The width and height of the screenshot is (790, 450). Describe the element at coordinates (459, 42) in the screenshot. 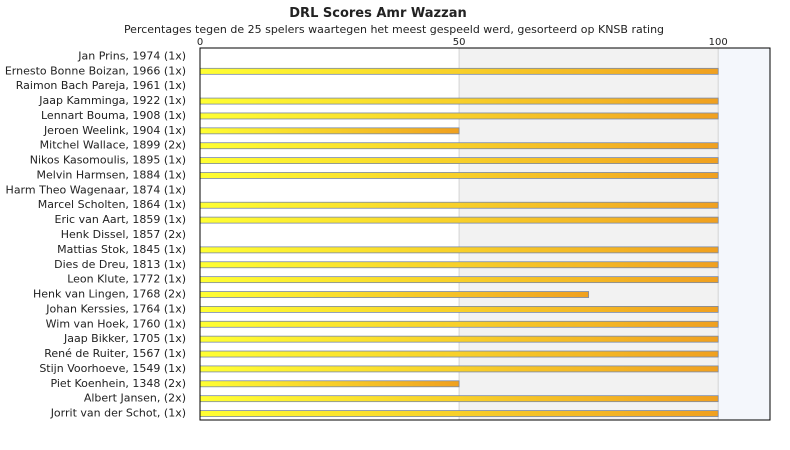

I see `x-tick-label: 50` at that location.